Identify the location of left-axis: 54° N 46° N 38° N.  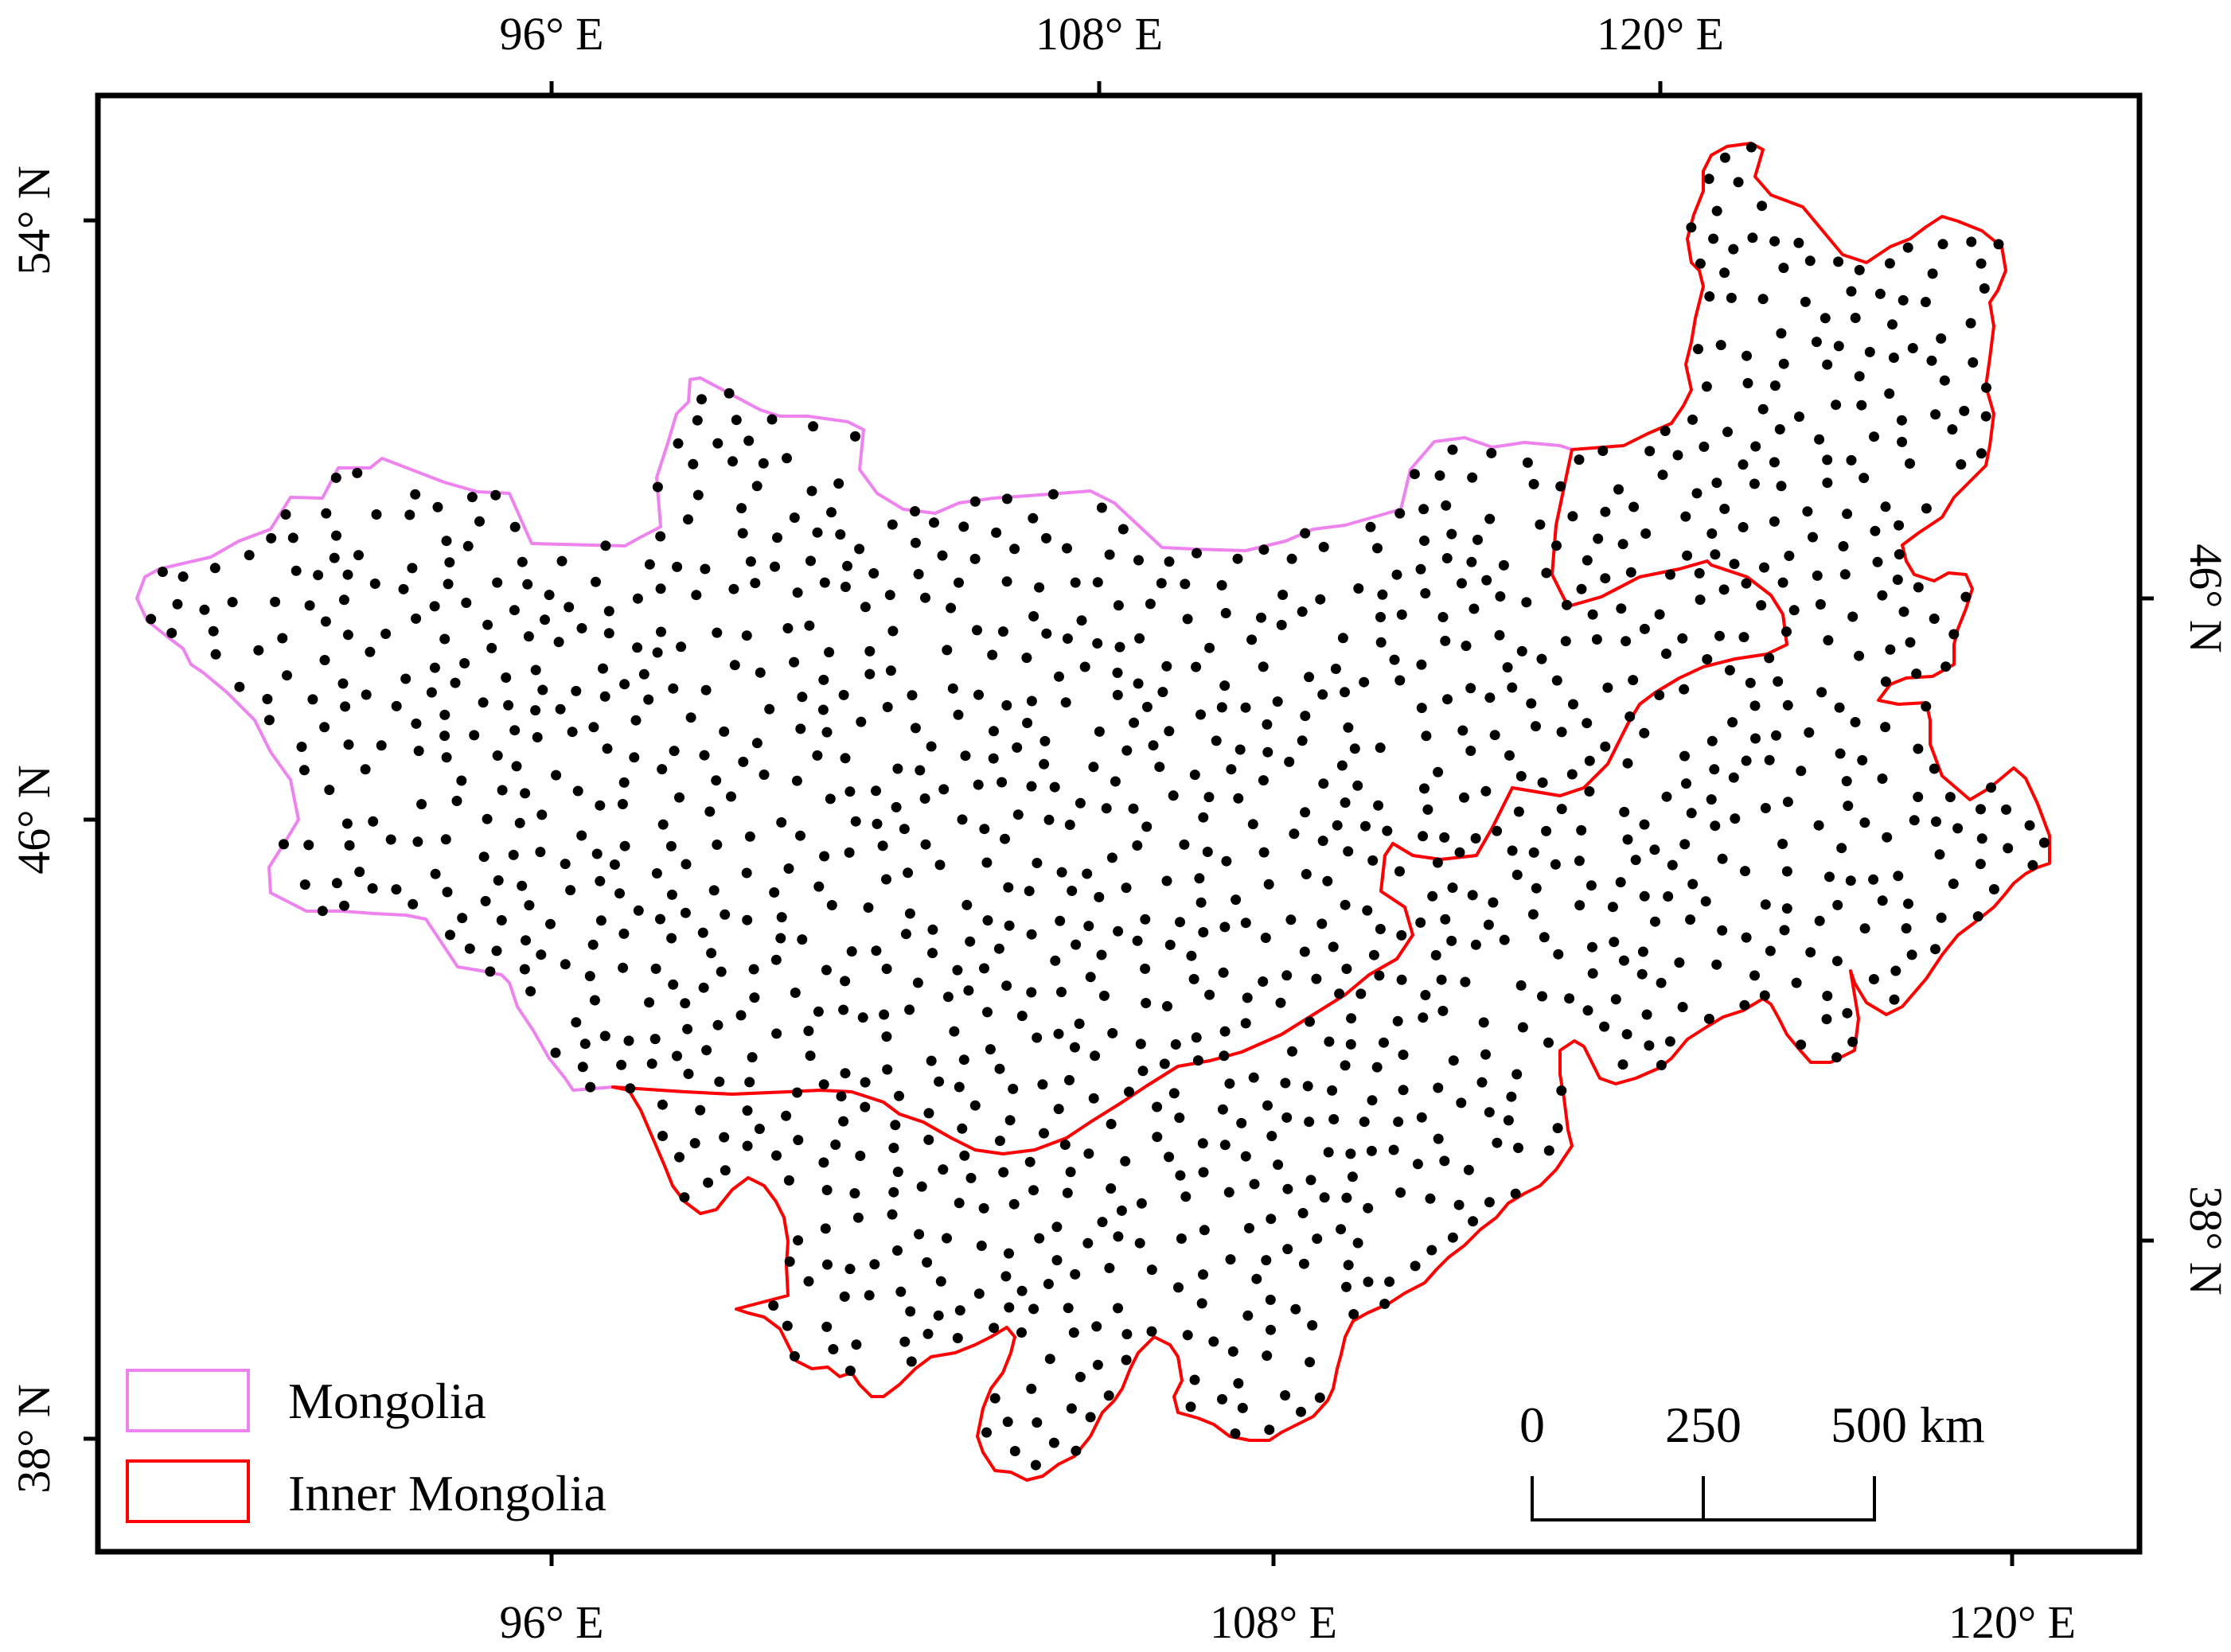
(53, 830).